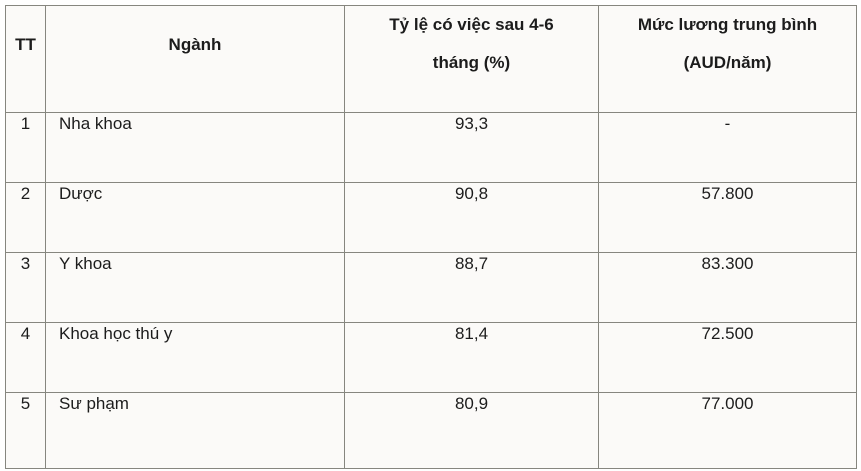 The width and height of the screenshot is (861, 471). What do you see at coordinates (727, 357) in the screenshot?
I see `cell-salary: 72.500` at bounding box center [727, 357].